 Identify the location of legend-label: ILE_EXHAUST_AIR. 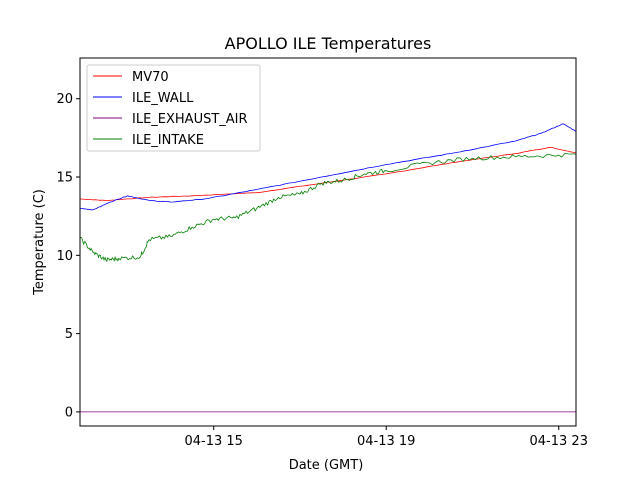
(190, 119).